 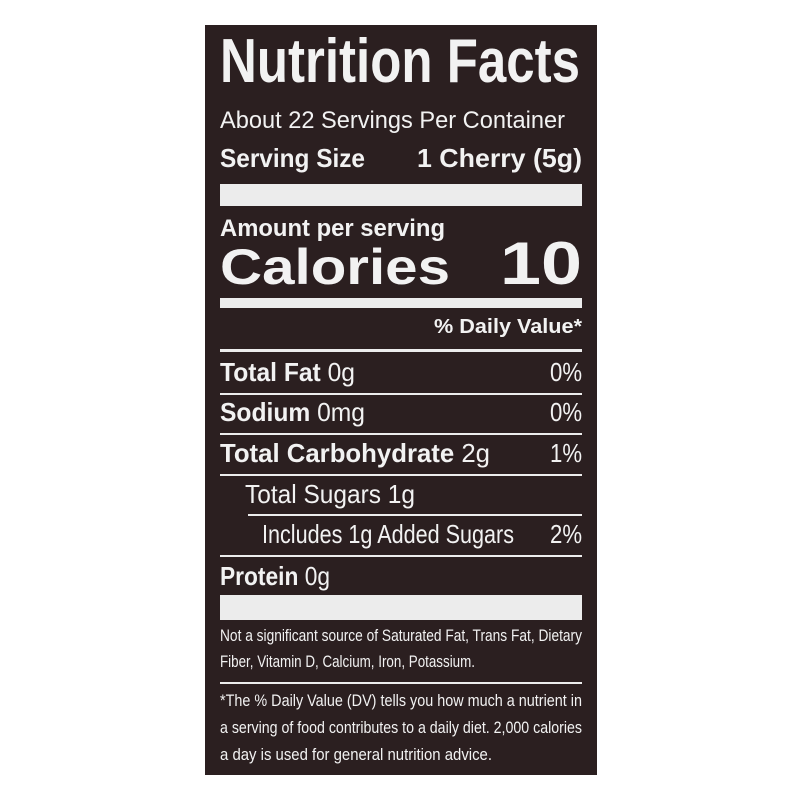 What do you see at coordinates (475, 453) in the screenshot?
I see `nutrient-amount: 2g` at bounding box center [475, 453].